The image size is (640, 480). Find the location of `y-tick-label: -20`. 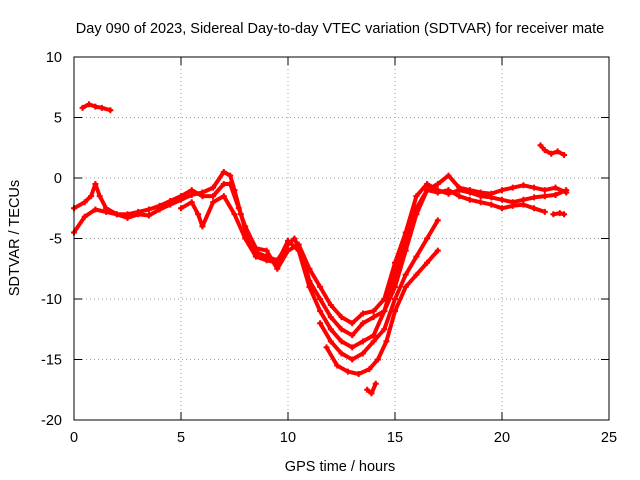

y-tick-label: -20 is located at coordinates (51, 421).